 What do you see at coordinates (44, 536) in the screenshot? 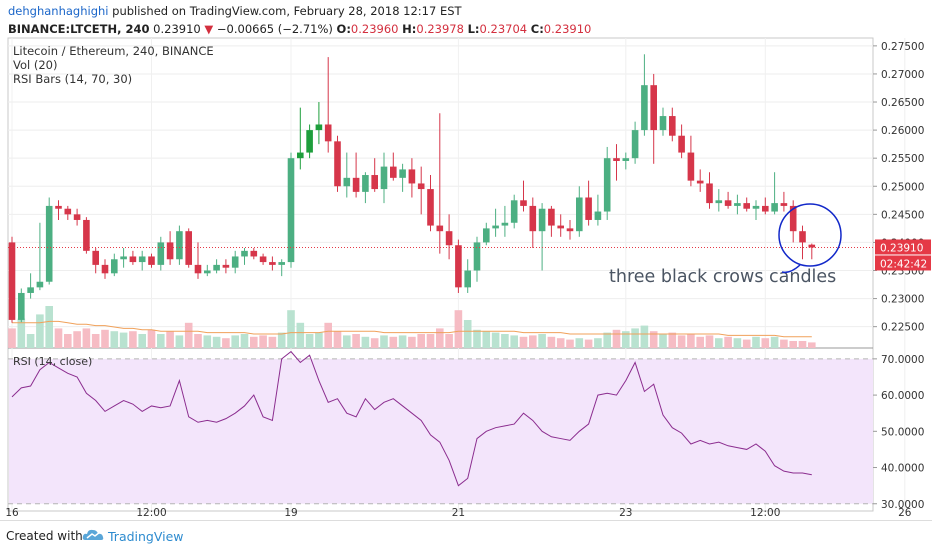
I see `created-with-label: Created with` at bounding box center [44, 536].